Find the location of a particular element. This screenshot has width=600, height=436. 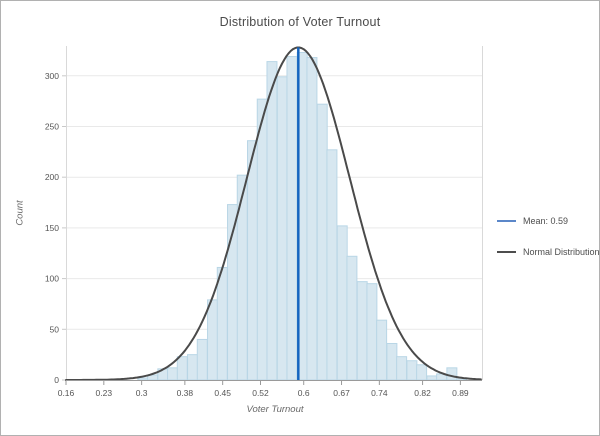

x-tick-label: 0.38 is located at coordinates (185, 393).